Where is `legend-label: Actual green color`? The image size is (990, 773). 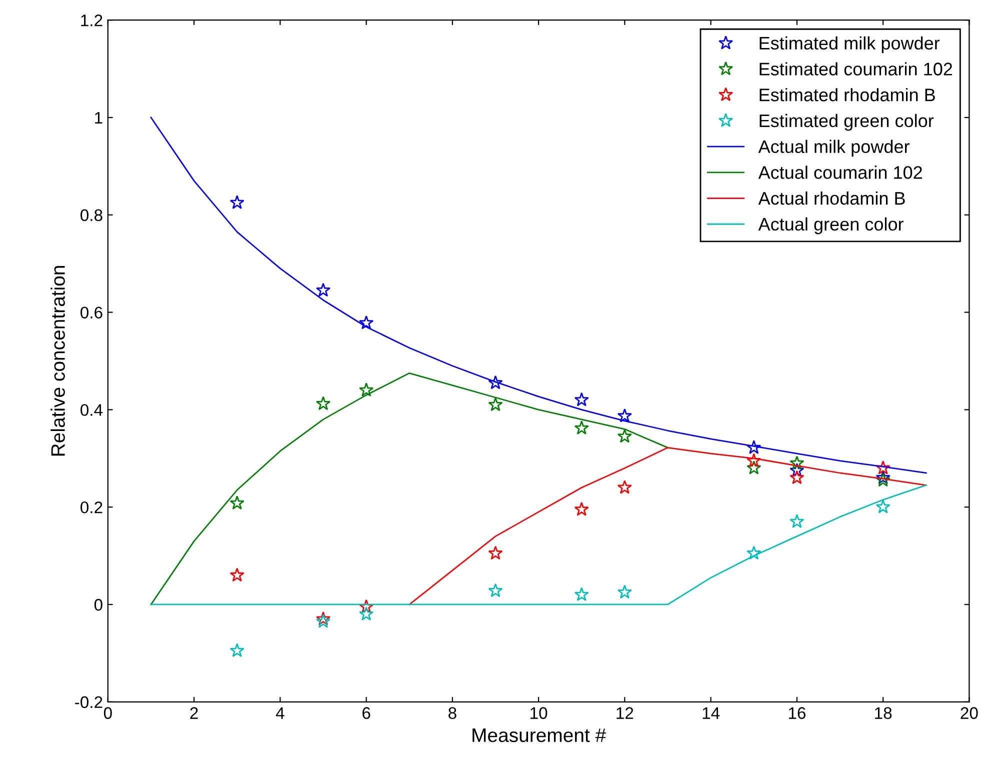 legend-label: Actual green color is located at coordinates (831, 225).